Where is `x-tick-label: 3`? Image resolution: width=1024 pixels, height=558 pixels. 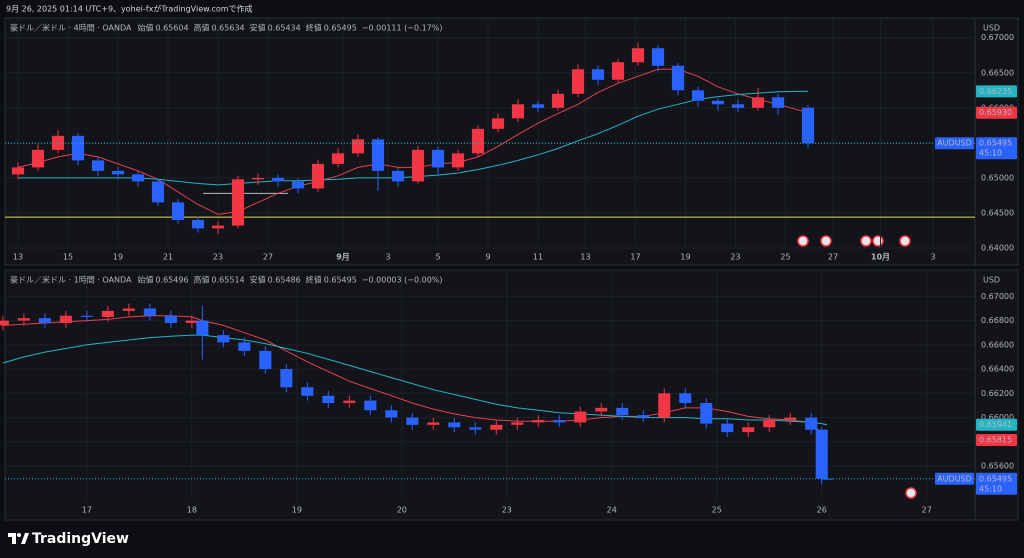
x-tick-label: 3 is located at coordinates (932, 257).